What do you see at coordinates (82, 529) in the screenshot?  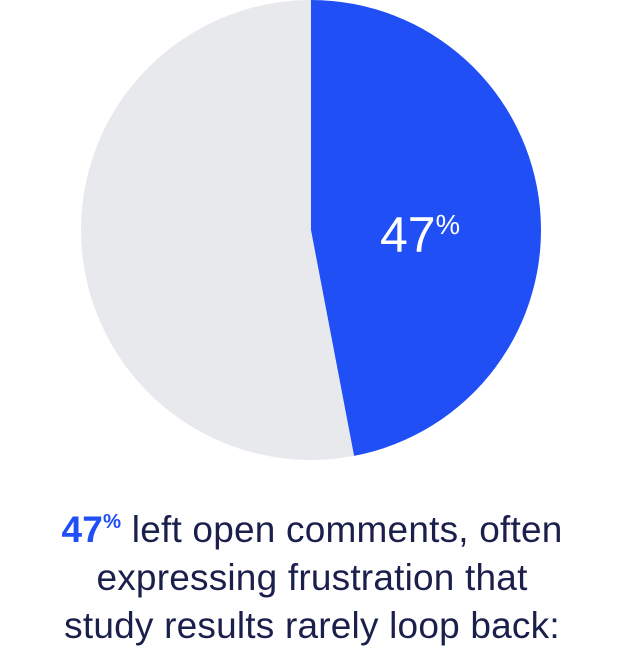 I see `caption-stat-number: 47` at bounding box center [82, 529].